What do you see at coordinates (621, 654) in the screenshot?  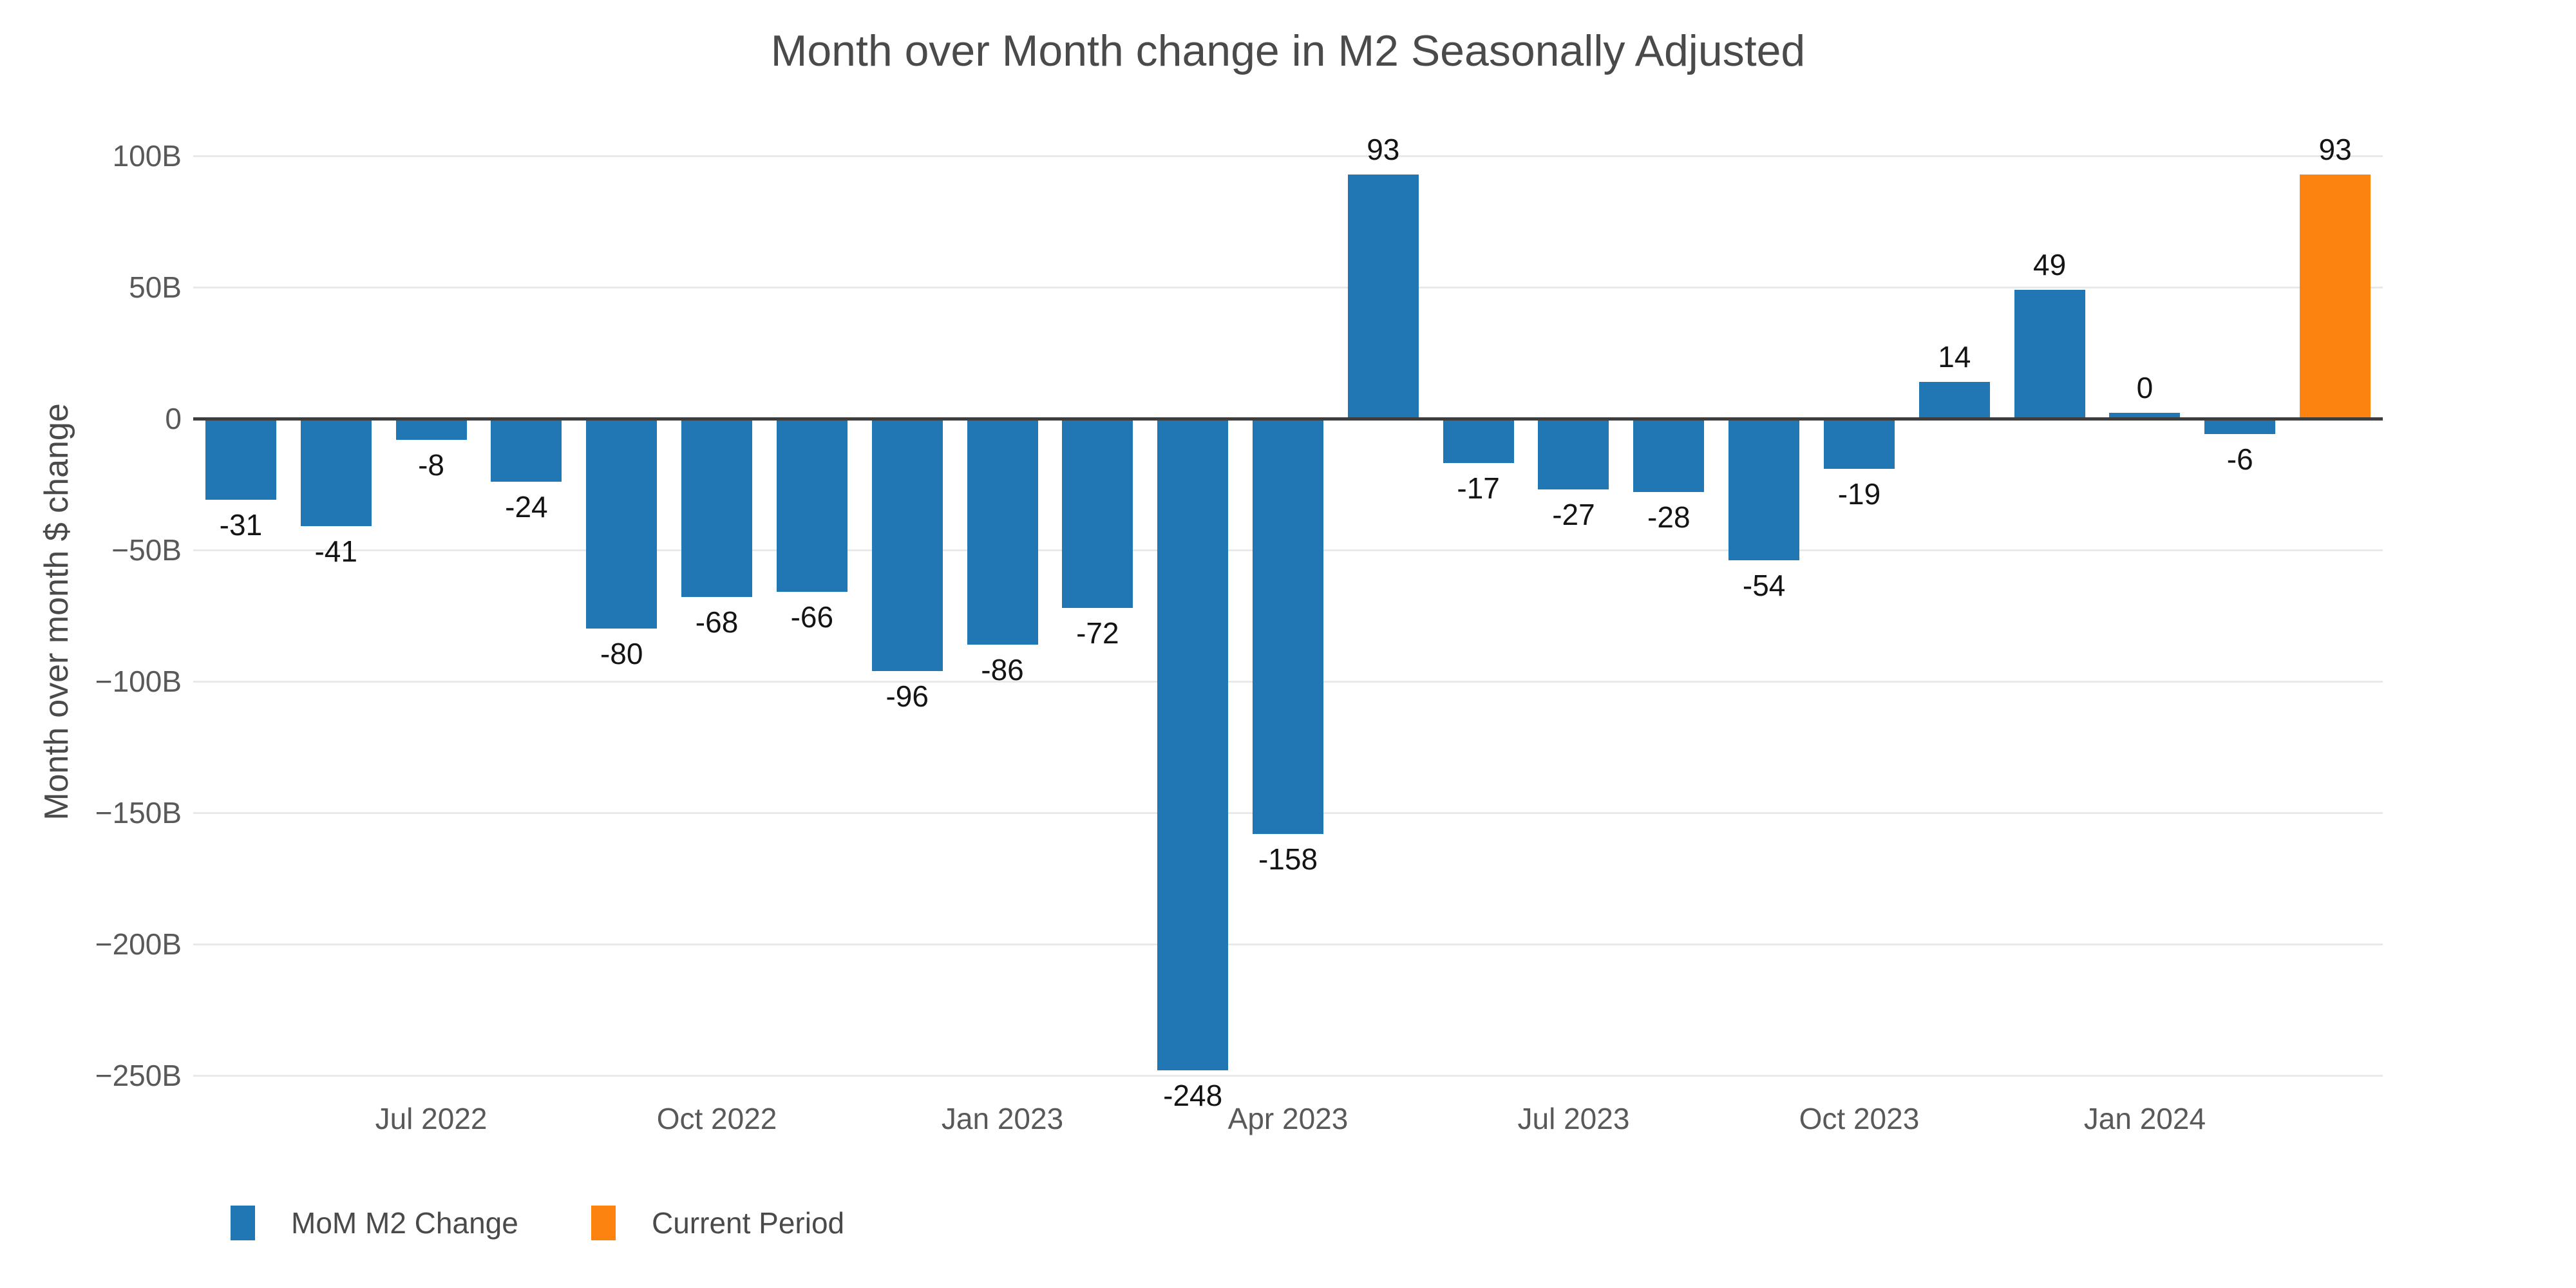 I see `bar-value-label: -80` at bounding box center [621, 654].